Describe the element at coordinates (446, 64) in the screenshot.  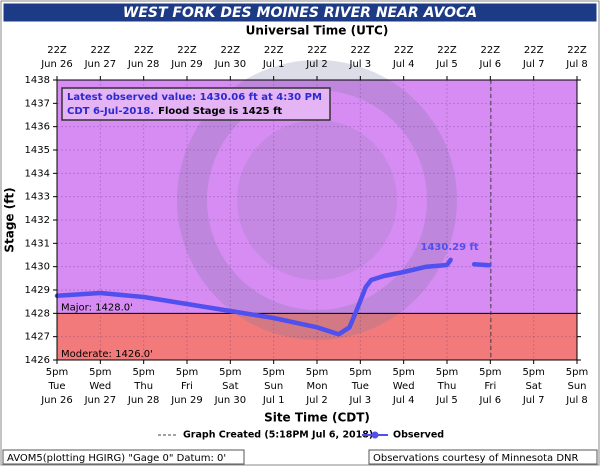
I see `top-tick-date: Jul 5` at that location.